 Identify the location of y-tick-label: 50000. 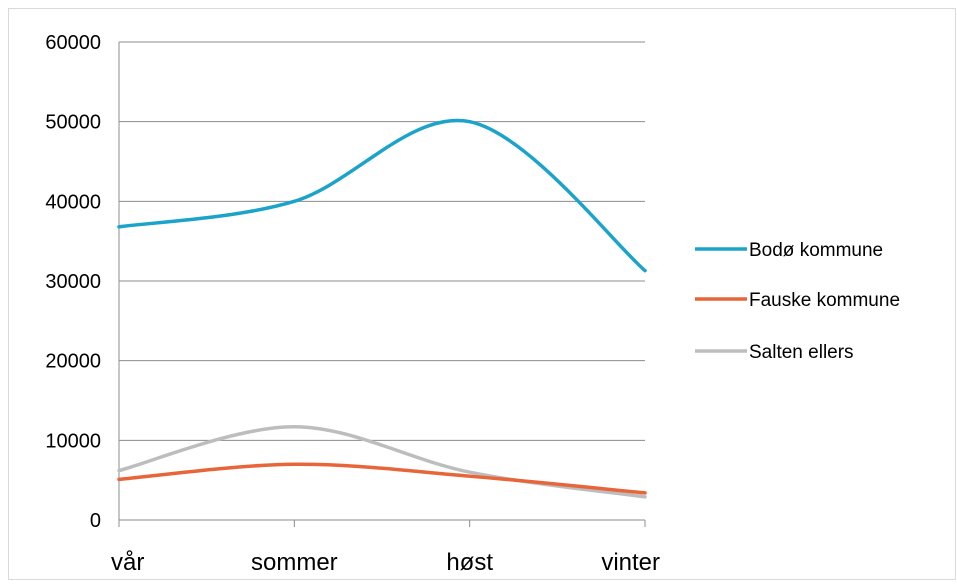
(73, 123).